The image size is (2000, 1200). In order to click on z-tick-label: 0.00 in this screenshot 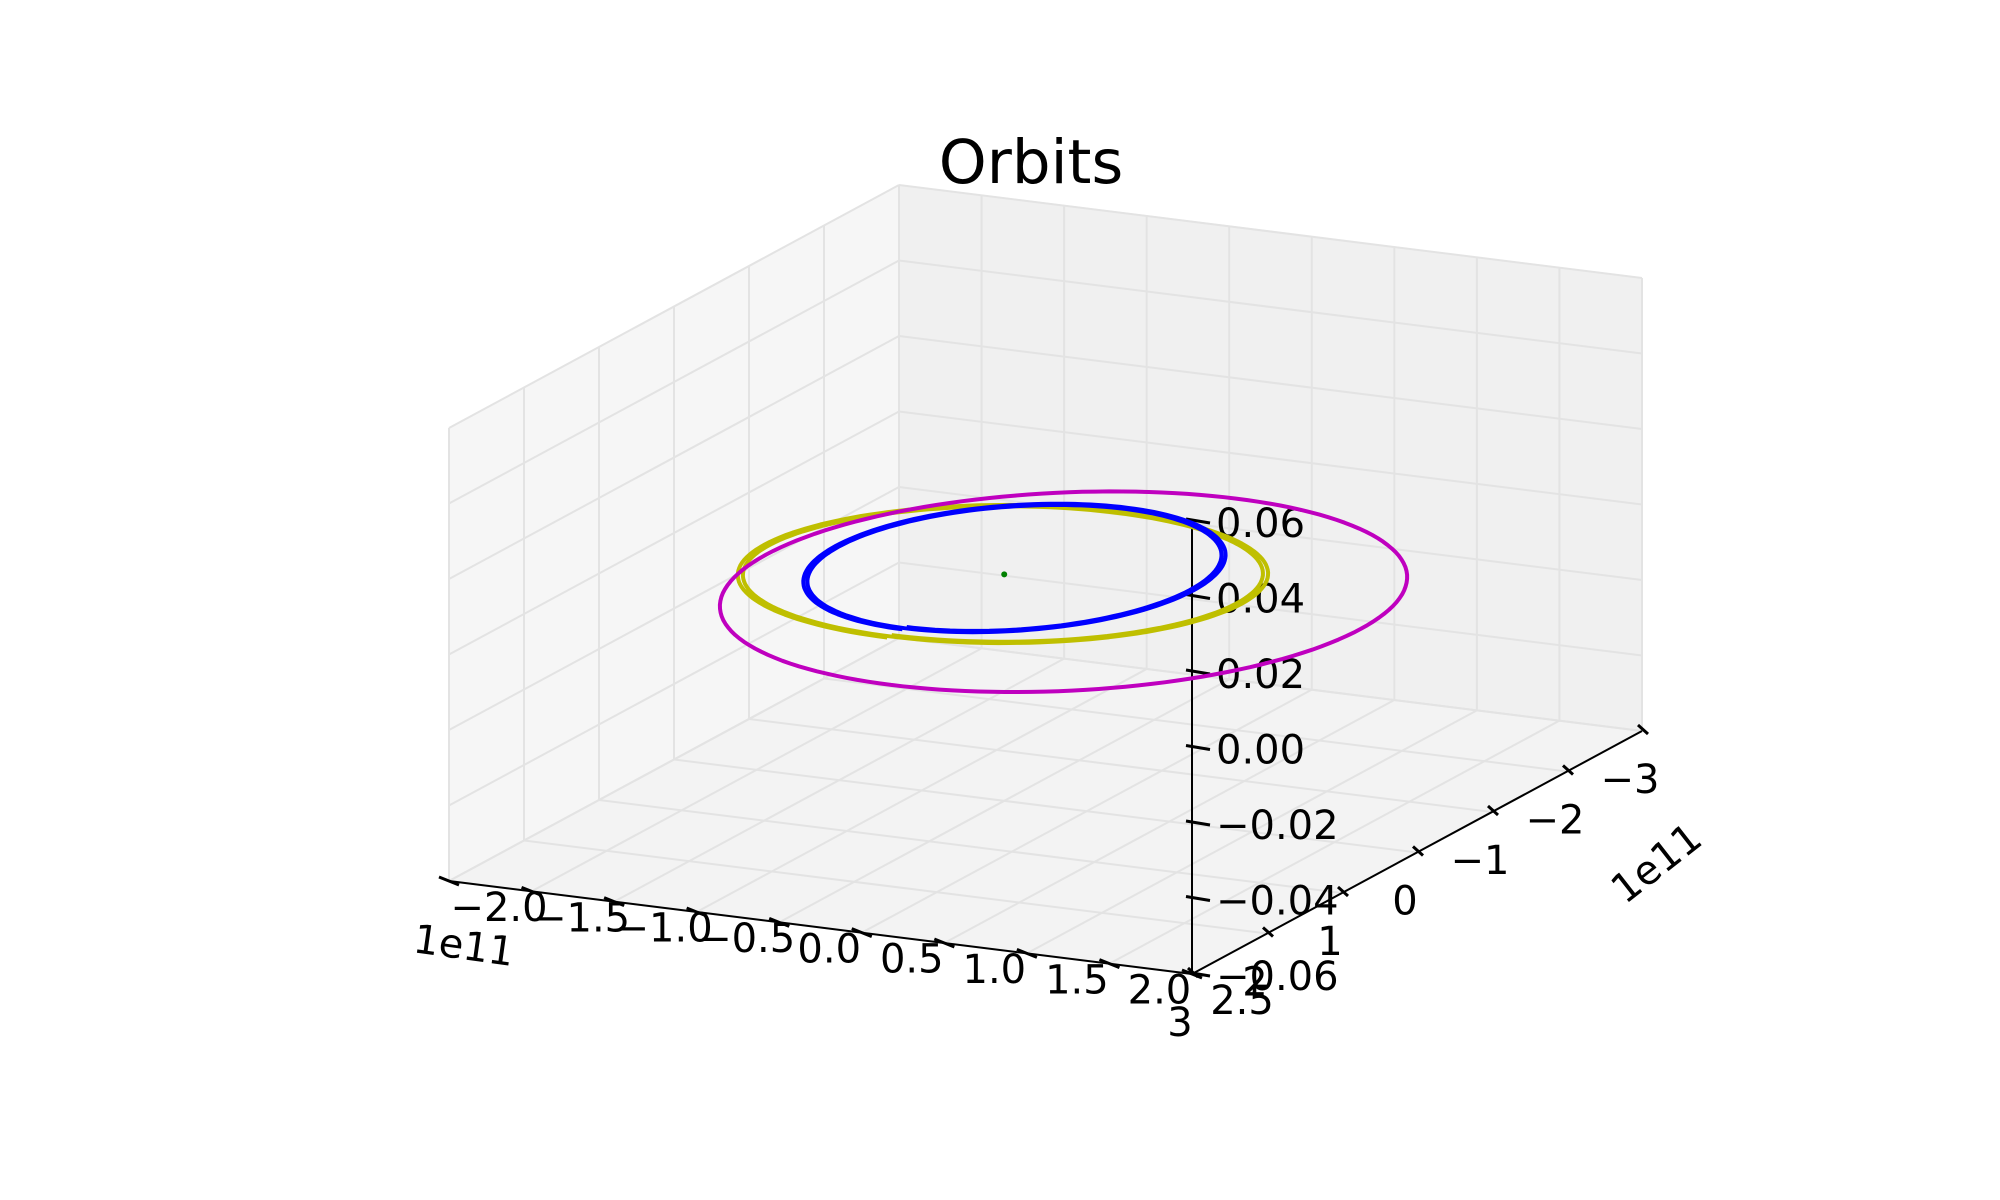, I will do `click(1260, 751)`.